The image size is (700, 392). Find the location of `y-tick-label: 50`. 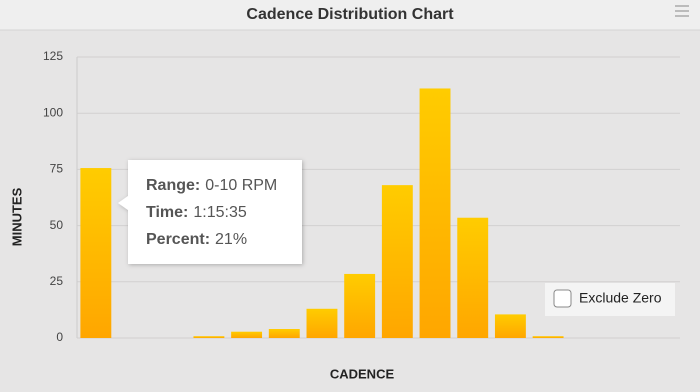

y-tick-label: 50 is located at coordinates (57, 225).